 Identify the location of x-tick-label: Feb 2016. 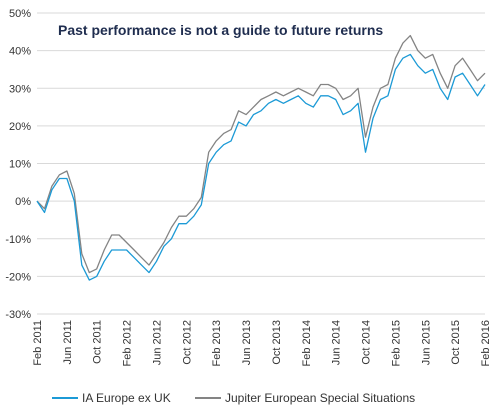
(486, 343).